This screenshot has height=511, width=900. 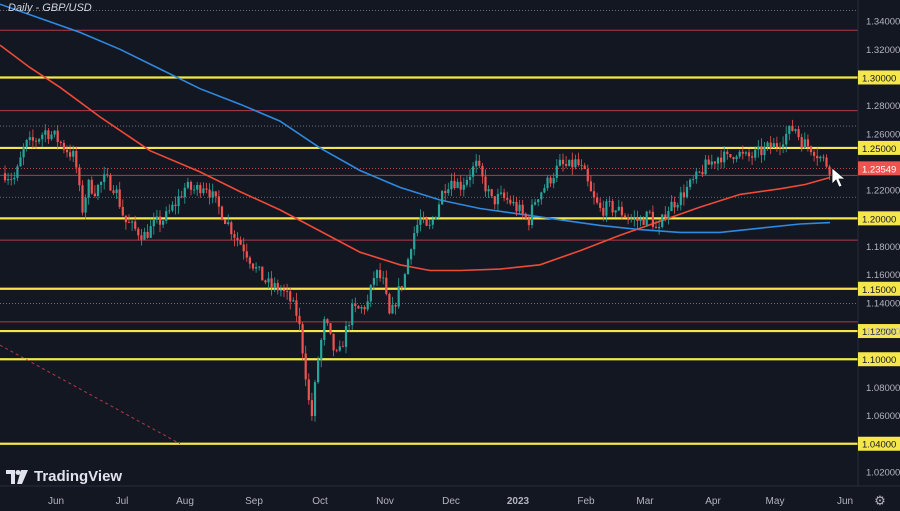 What do you see at coordinates (883, 416) in the screenshot?
I see `price-tick-label: 1.06000` at bounding box center [883, 416].